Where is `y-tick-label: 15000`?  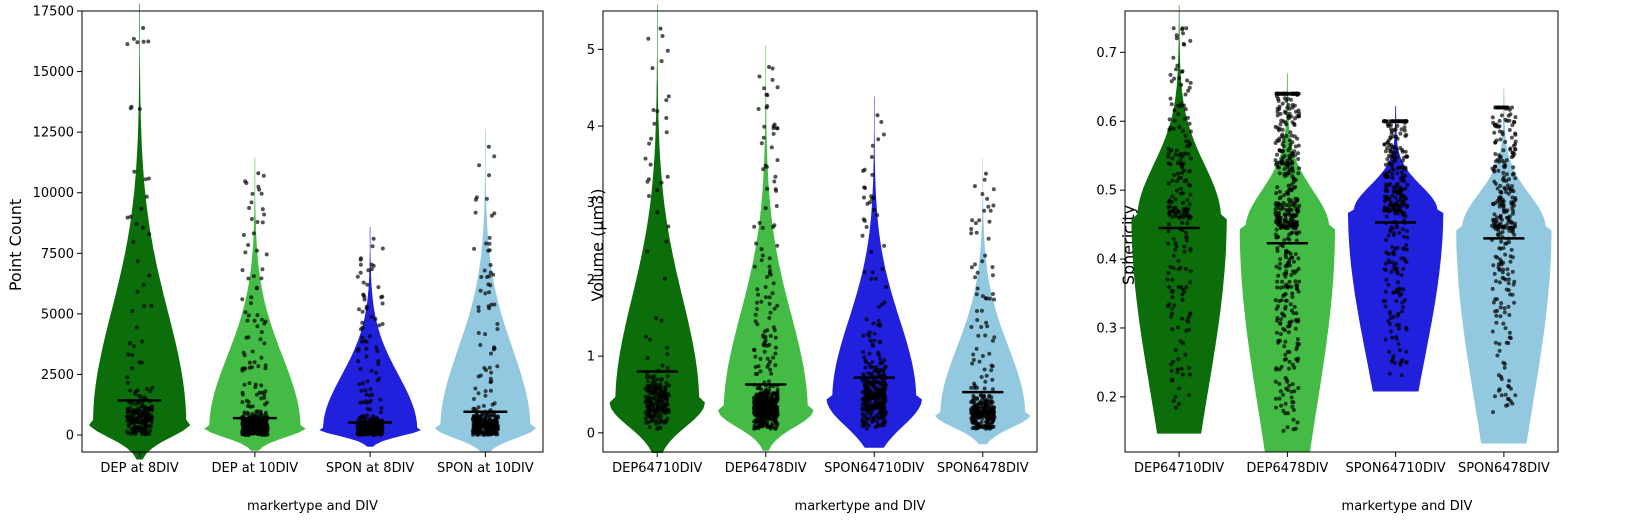 y-tick-label: 15000 is located at coordinates (53, 72).